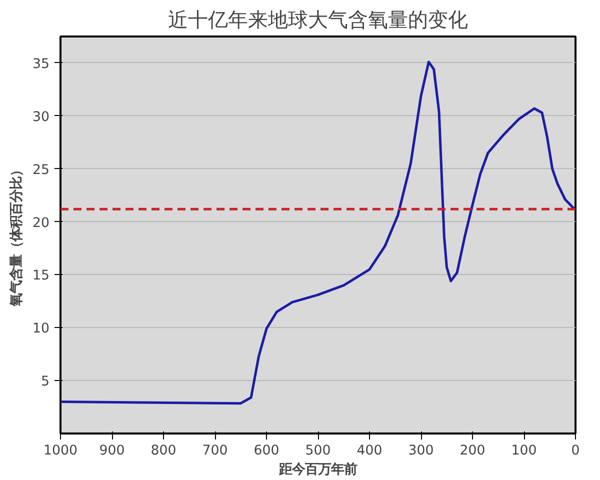 The height and width of the screenshot is (480, 600). Describe the element at coordinates (215, 451) in the screenshot. I see `x-tick-label: 700` at that location.